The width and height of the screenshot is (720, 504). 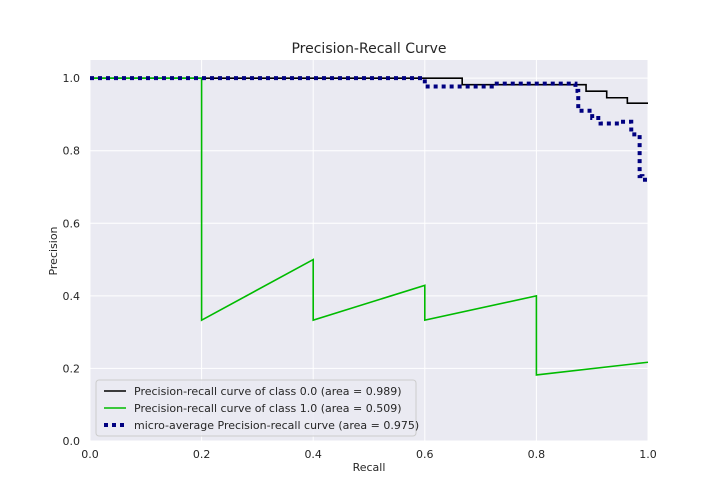 I want to click on chart-title: Precision-Recall Curve, so click(x=368, y=49).